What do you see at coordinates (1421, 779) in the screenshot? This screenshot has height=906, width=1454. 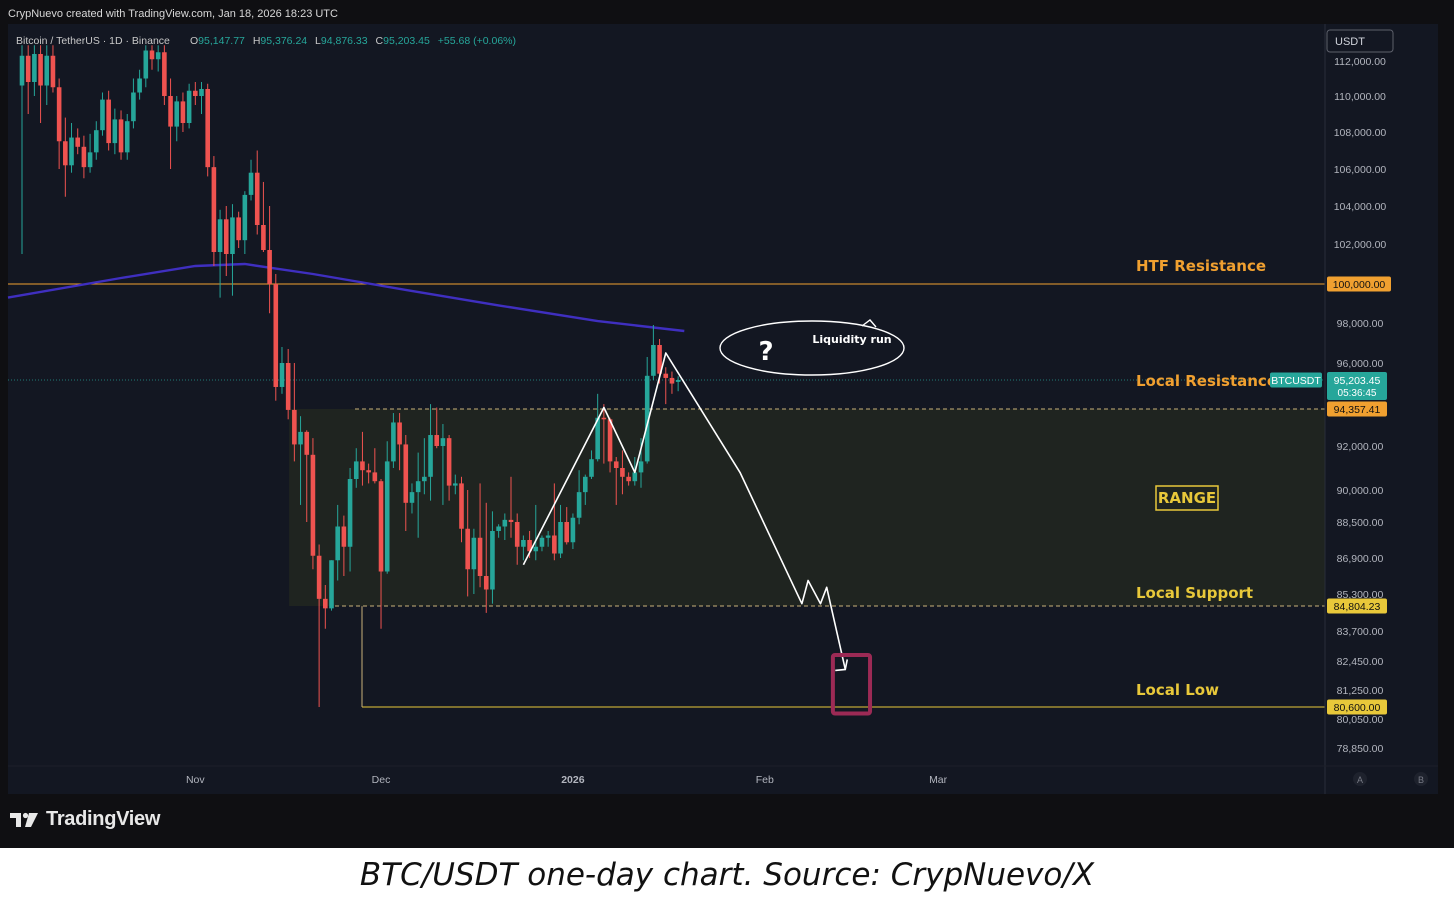 I see `scale-button-b` at bounding box center [1421, 779].